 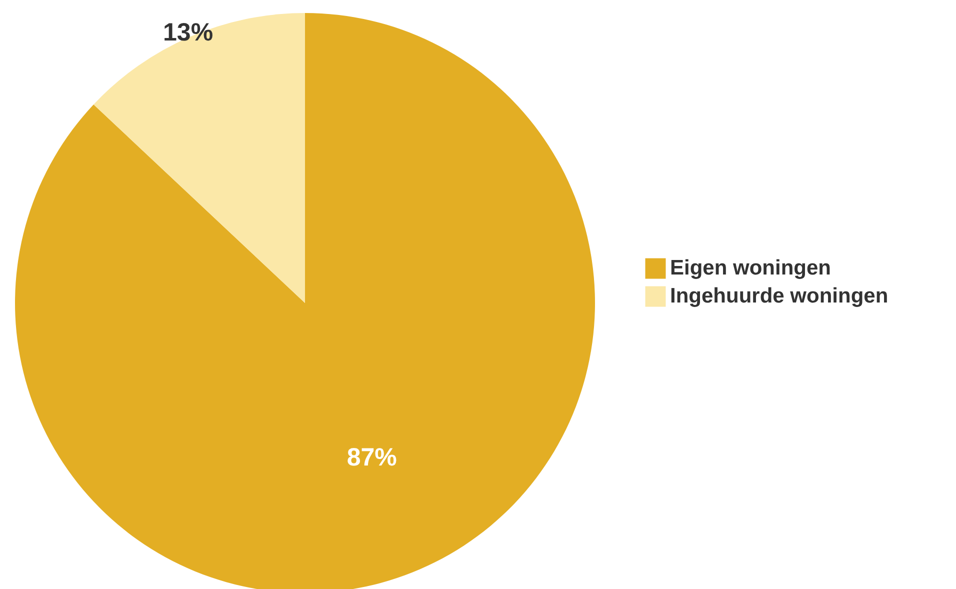 What do you see at coordinates (188, 32) in the screenshot?
I see `data-label: 13%` at bounding box center [188, 32].